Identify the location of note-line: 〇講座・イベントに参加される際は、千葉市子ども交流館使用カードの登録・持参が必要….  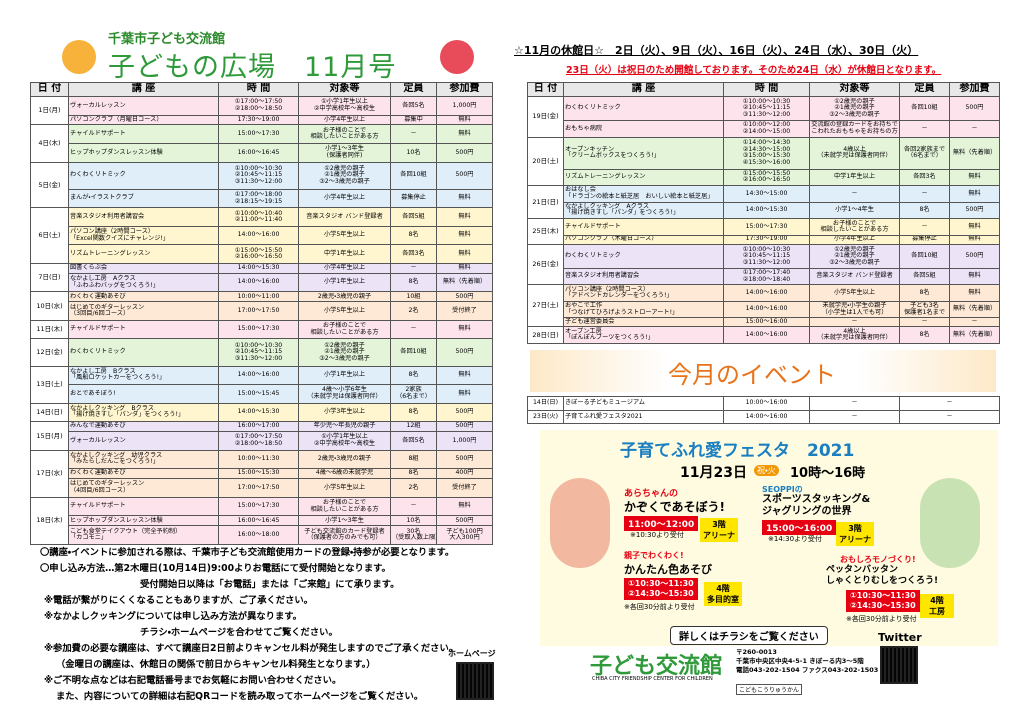
(247, 552).